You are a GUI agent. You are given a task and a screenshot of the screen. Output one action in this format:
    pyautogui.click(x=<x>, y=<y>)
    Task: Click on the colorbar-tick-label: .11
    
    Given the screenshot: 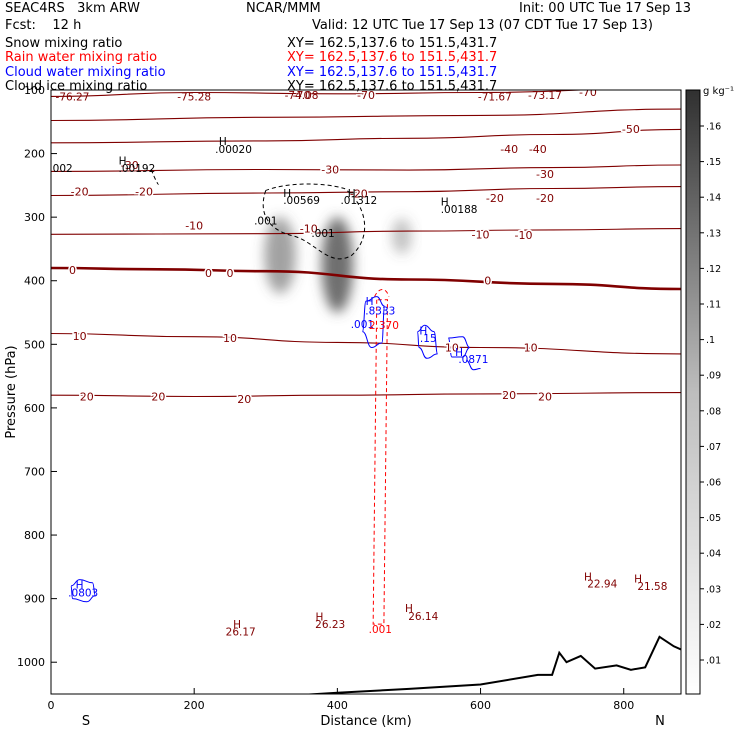 What is the action you would take?
    pyautogui.click(x=713, y=305)
    